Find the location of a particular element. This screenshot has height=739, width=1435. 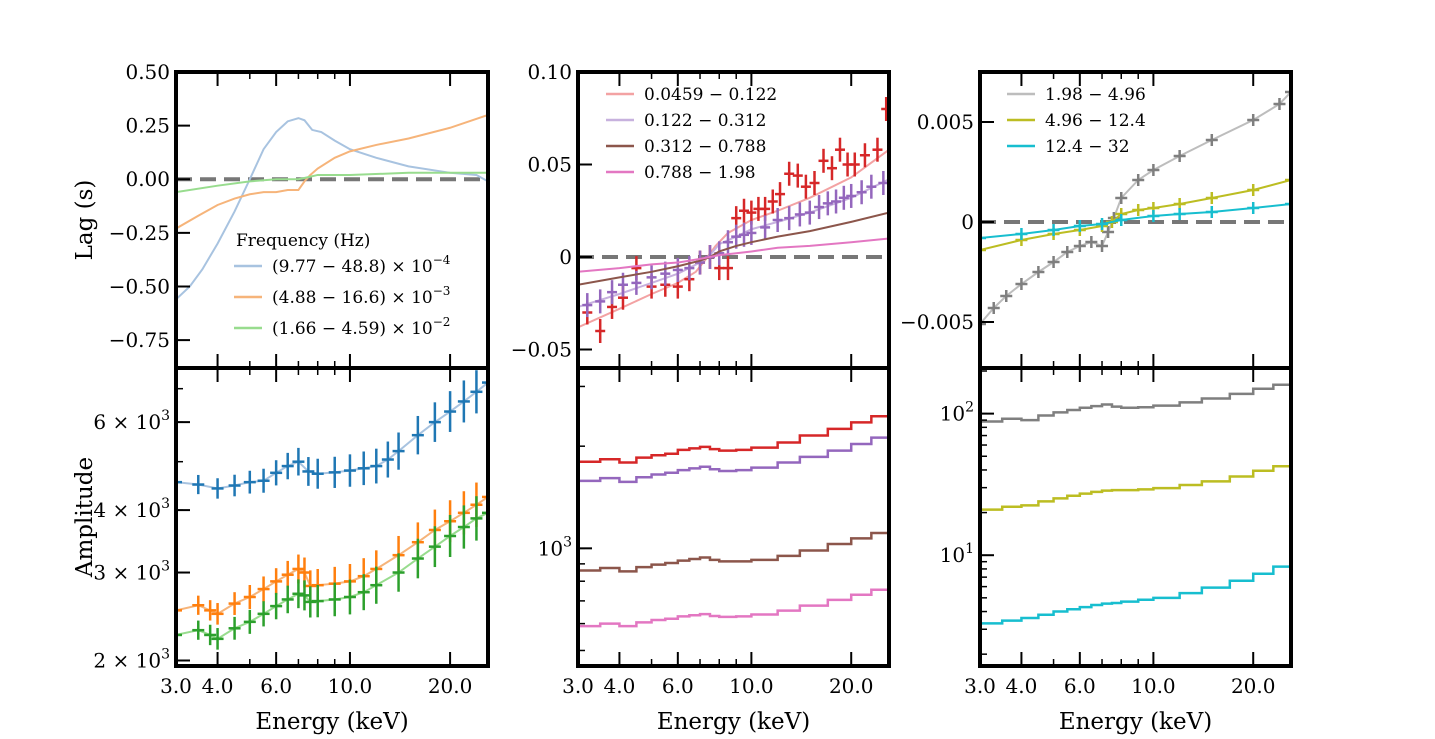

legend: 1.98 − 4.96 4.96 − 12.4 12.4 − 32 is located at coordinates (1076, 121).